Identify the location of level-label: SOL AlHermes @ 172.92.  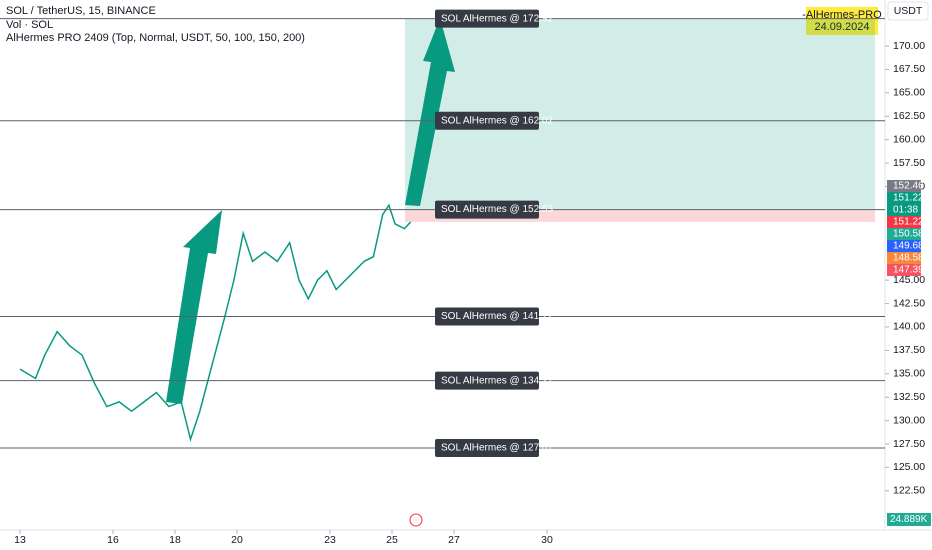
(497, 18).